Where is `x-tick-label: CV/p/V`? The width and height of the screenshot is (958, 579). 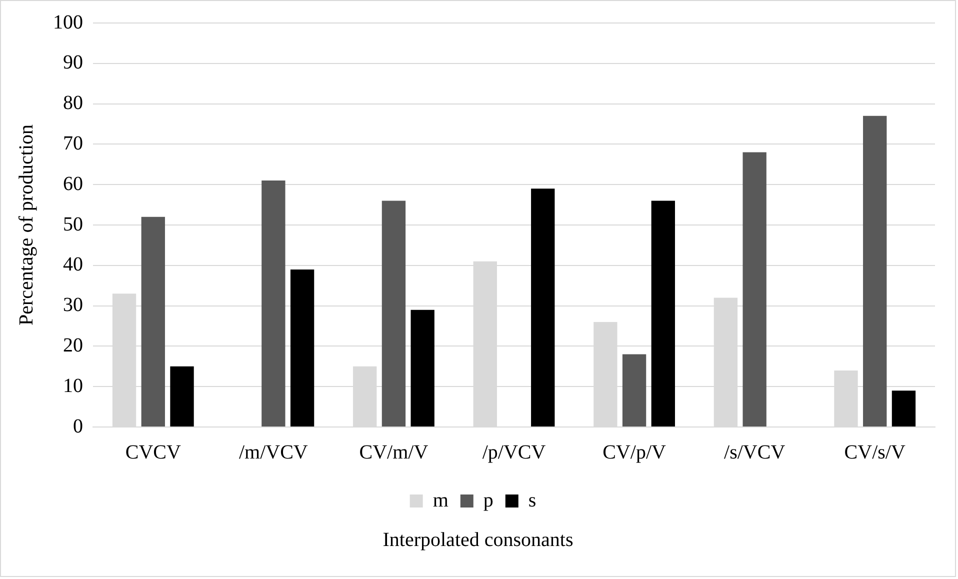 x-tick-label: CV/p/V is located at coordinates (634, 452).